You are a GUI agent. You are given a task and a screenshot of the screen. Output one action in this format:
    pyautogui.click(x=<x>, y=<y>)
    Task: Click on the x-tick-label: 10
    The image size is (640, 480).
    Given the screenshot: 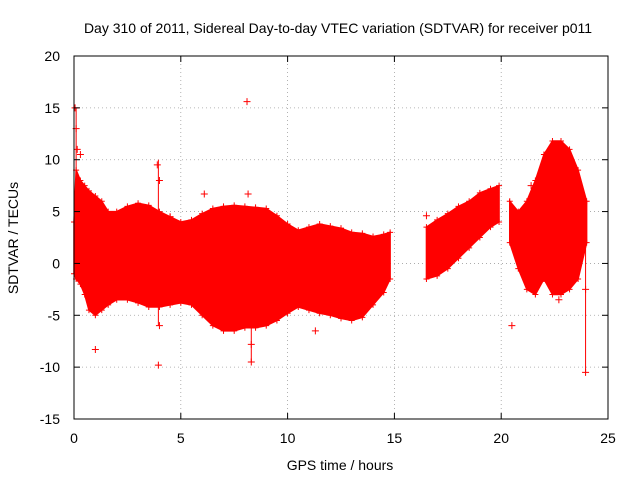 What is the action you would take?
    pyautogui.click(x=288, y=438)
    